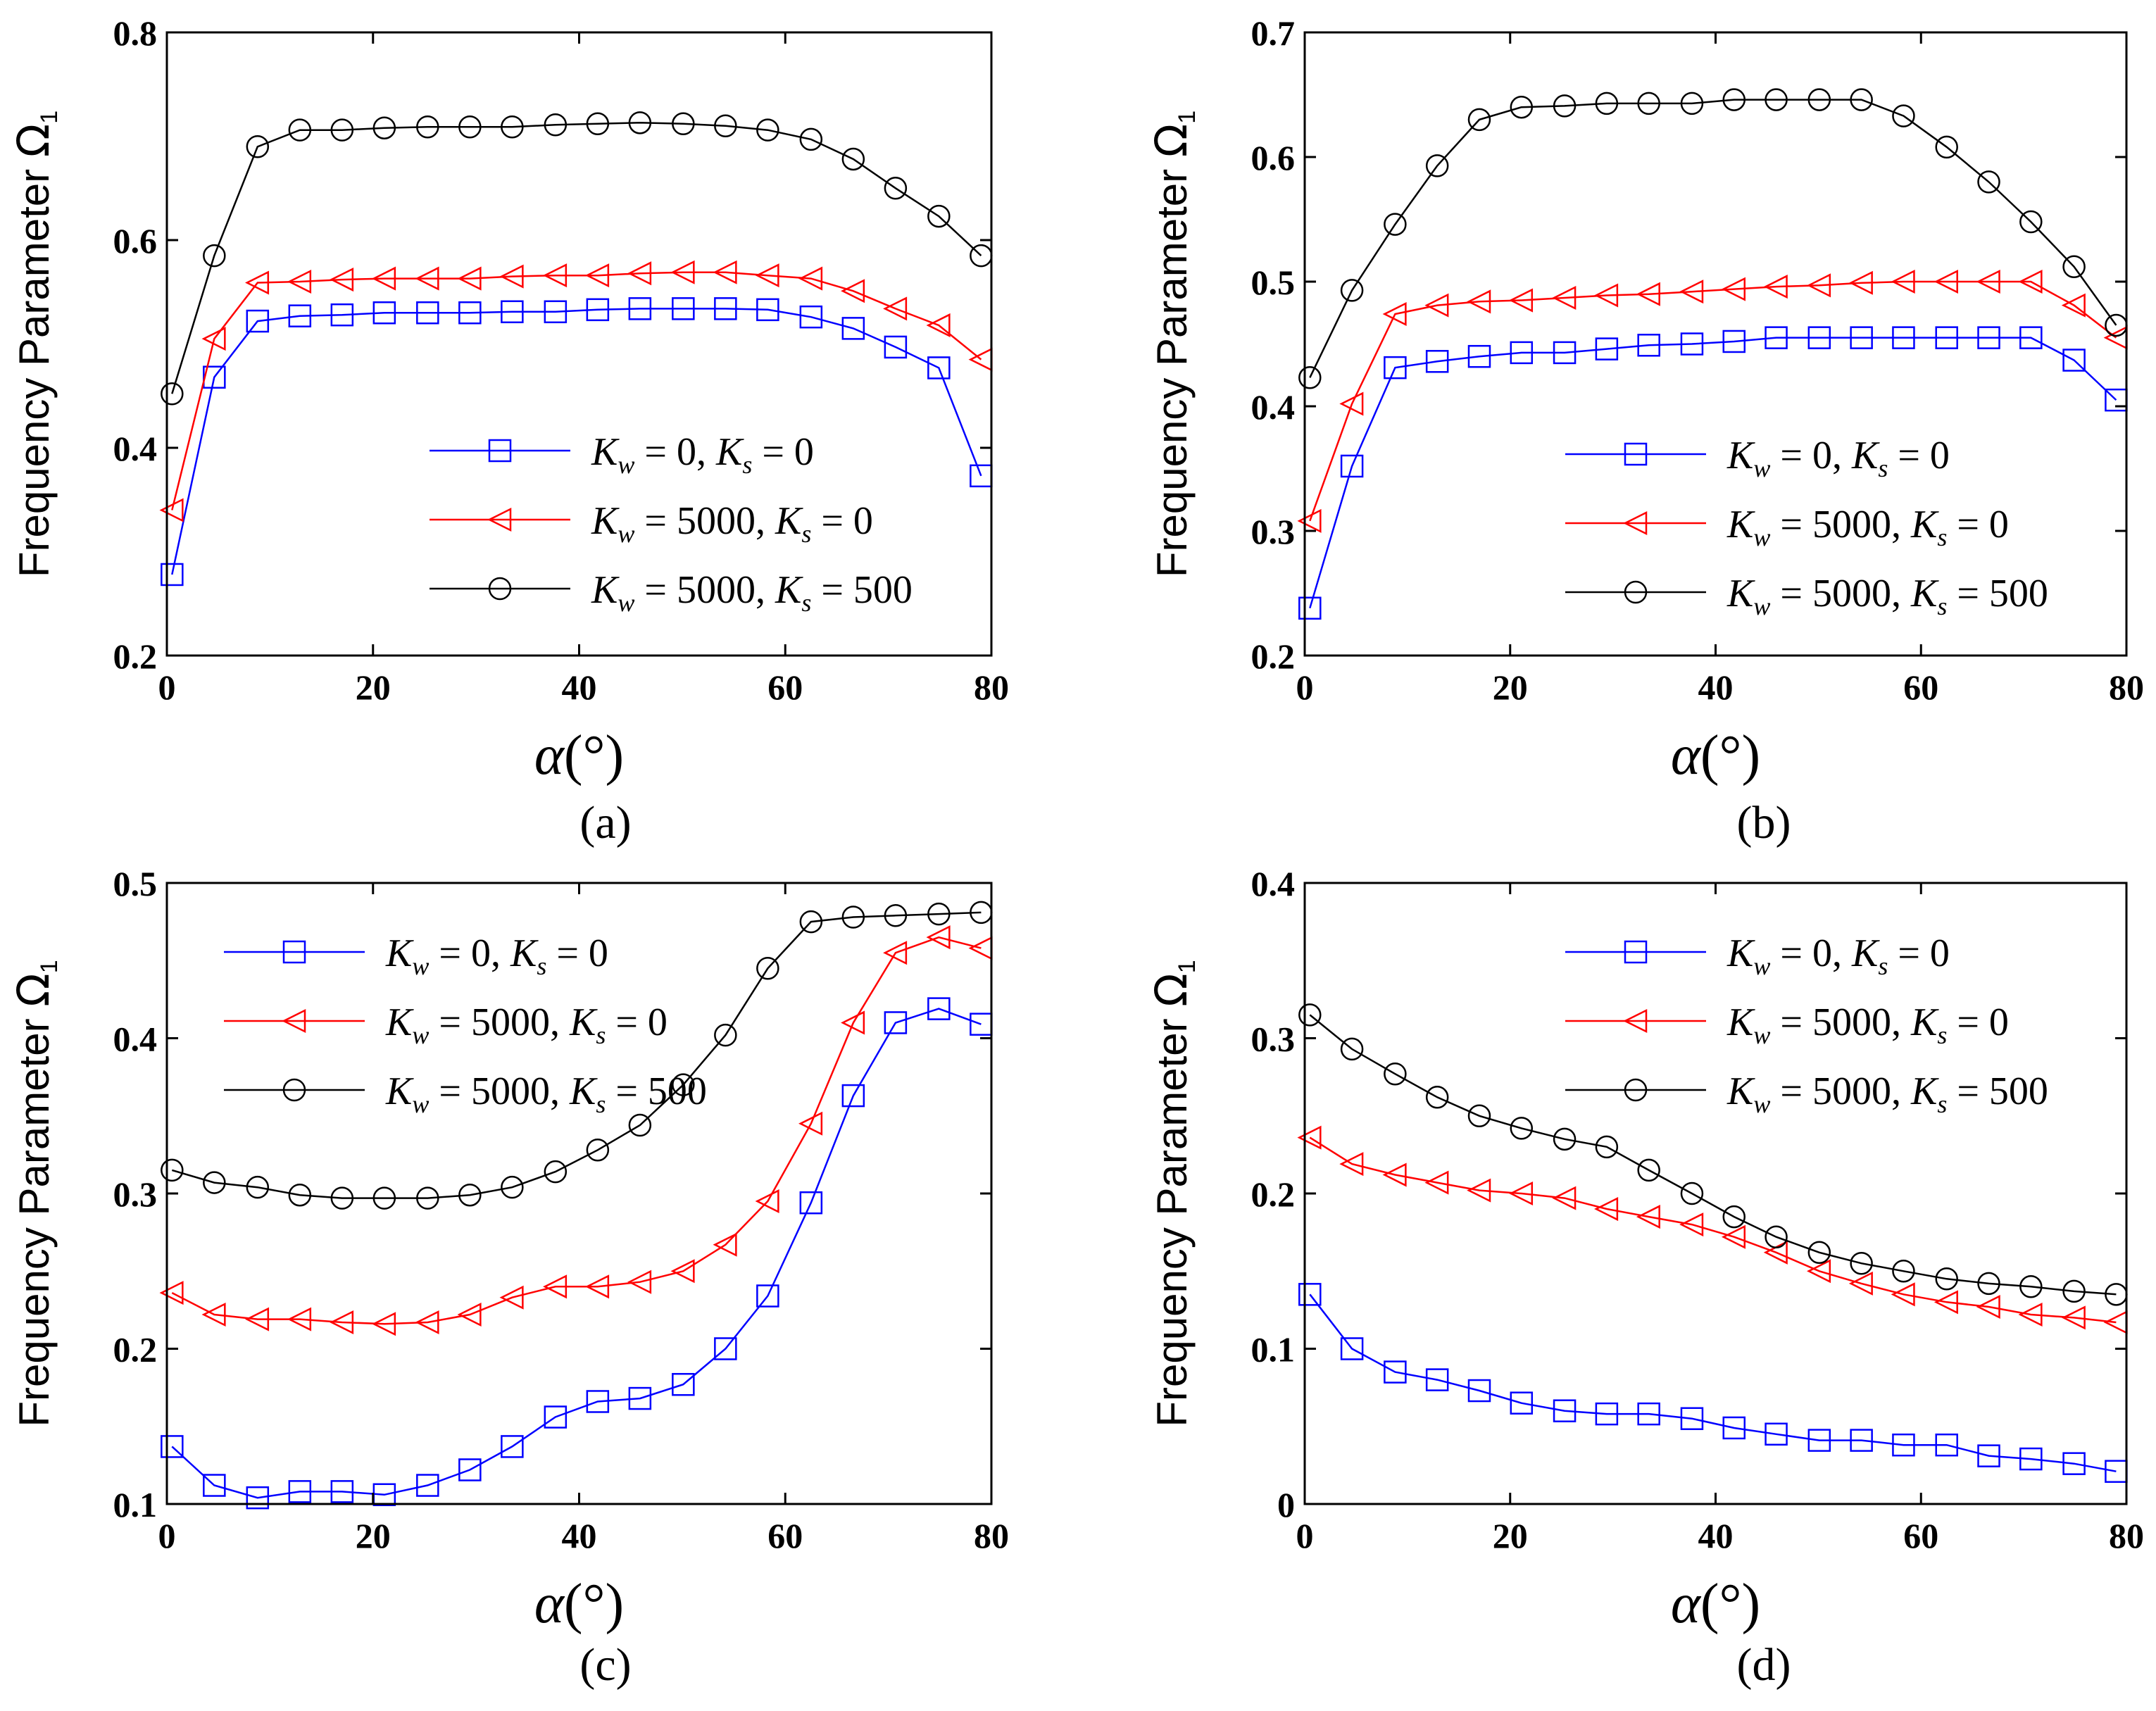 This screenshot has height=1711, width=2156. Describe the element at coordinates (862, 590) in the screenshot. I see `legend-value: = 500` at that location.